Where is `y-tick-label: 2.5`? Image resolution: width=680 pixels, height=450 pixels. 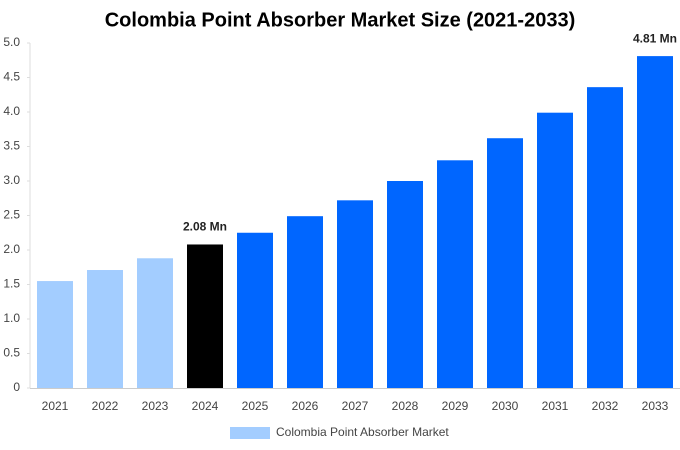 y-tick-label: 2.5 is located at coordinates (11, 215).